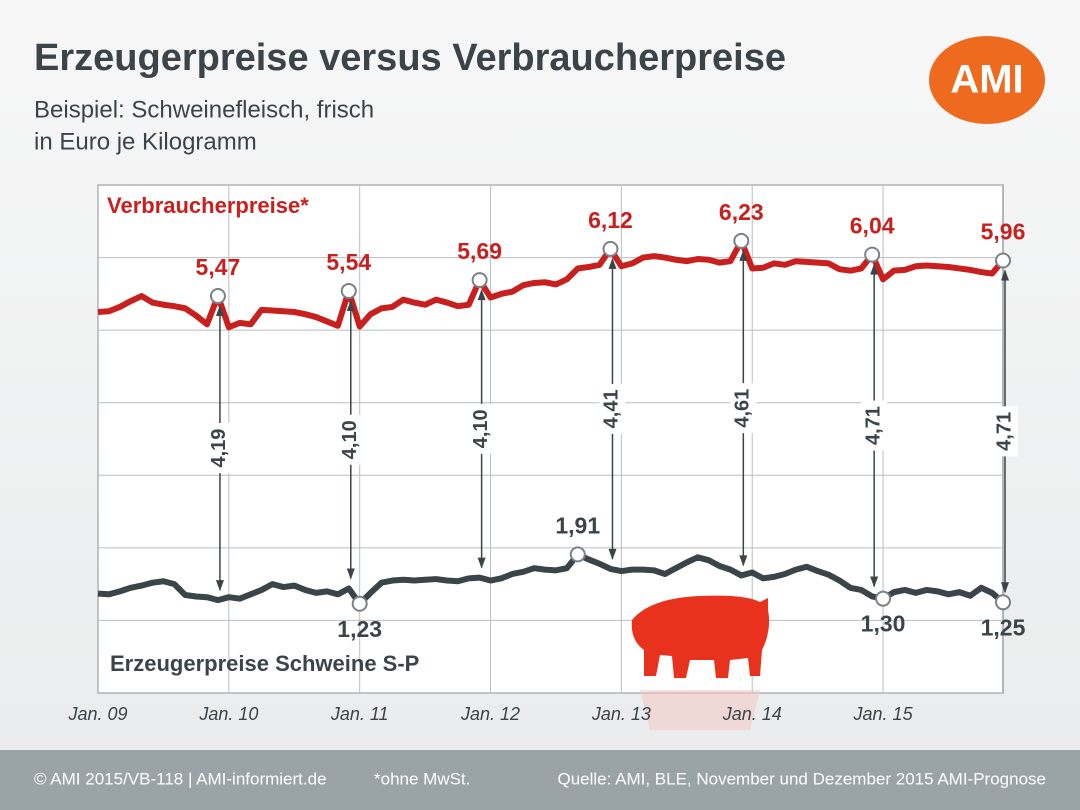 The width and height of the screenshot is (1080, 810). Describe the element at coordinates (621, 714) in the screenshot. I see `x-tick-label: Jan. 13` at that location.